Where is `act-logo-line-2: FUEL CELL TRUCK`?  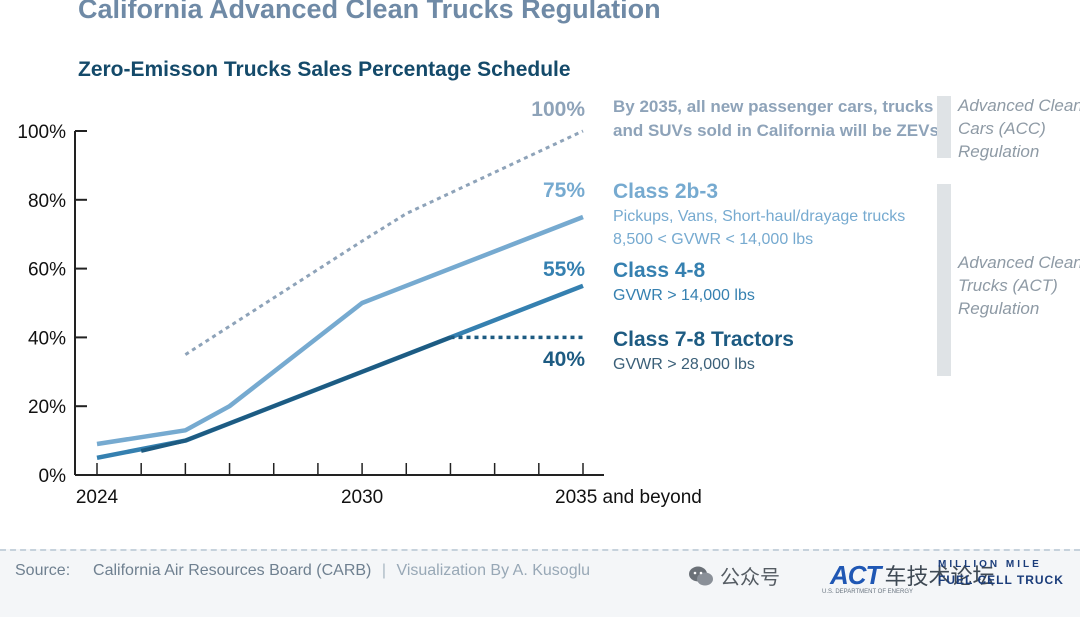
act-logo-line-2: FUEL CELL TRUCK is located at coordinates (1001, 580).